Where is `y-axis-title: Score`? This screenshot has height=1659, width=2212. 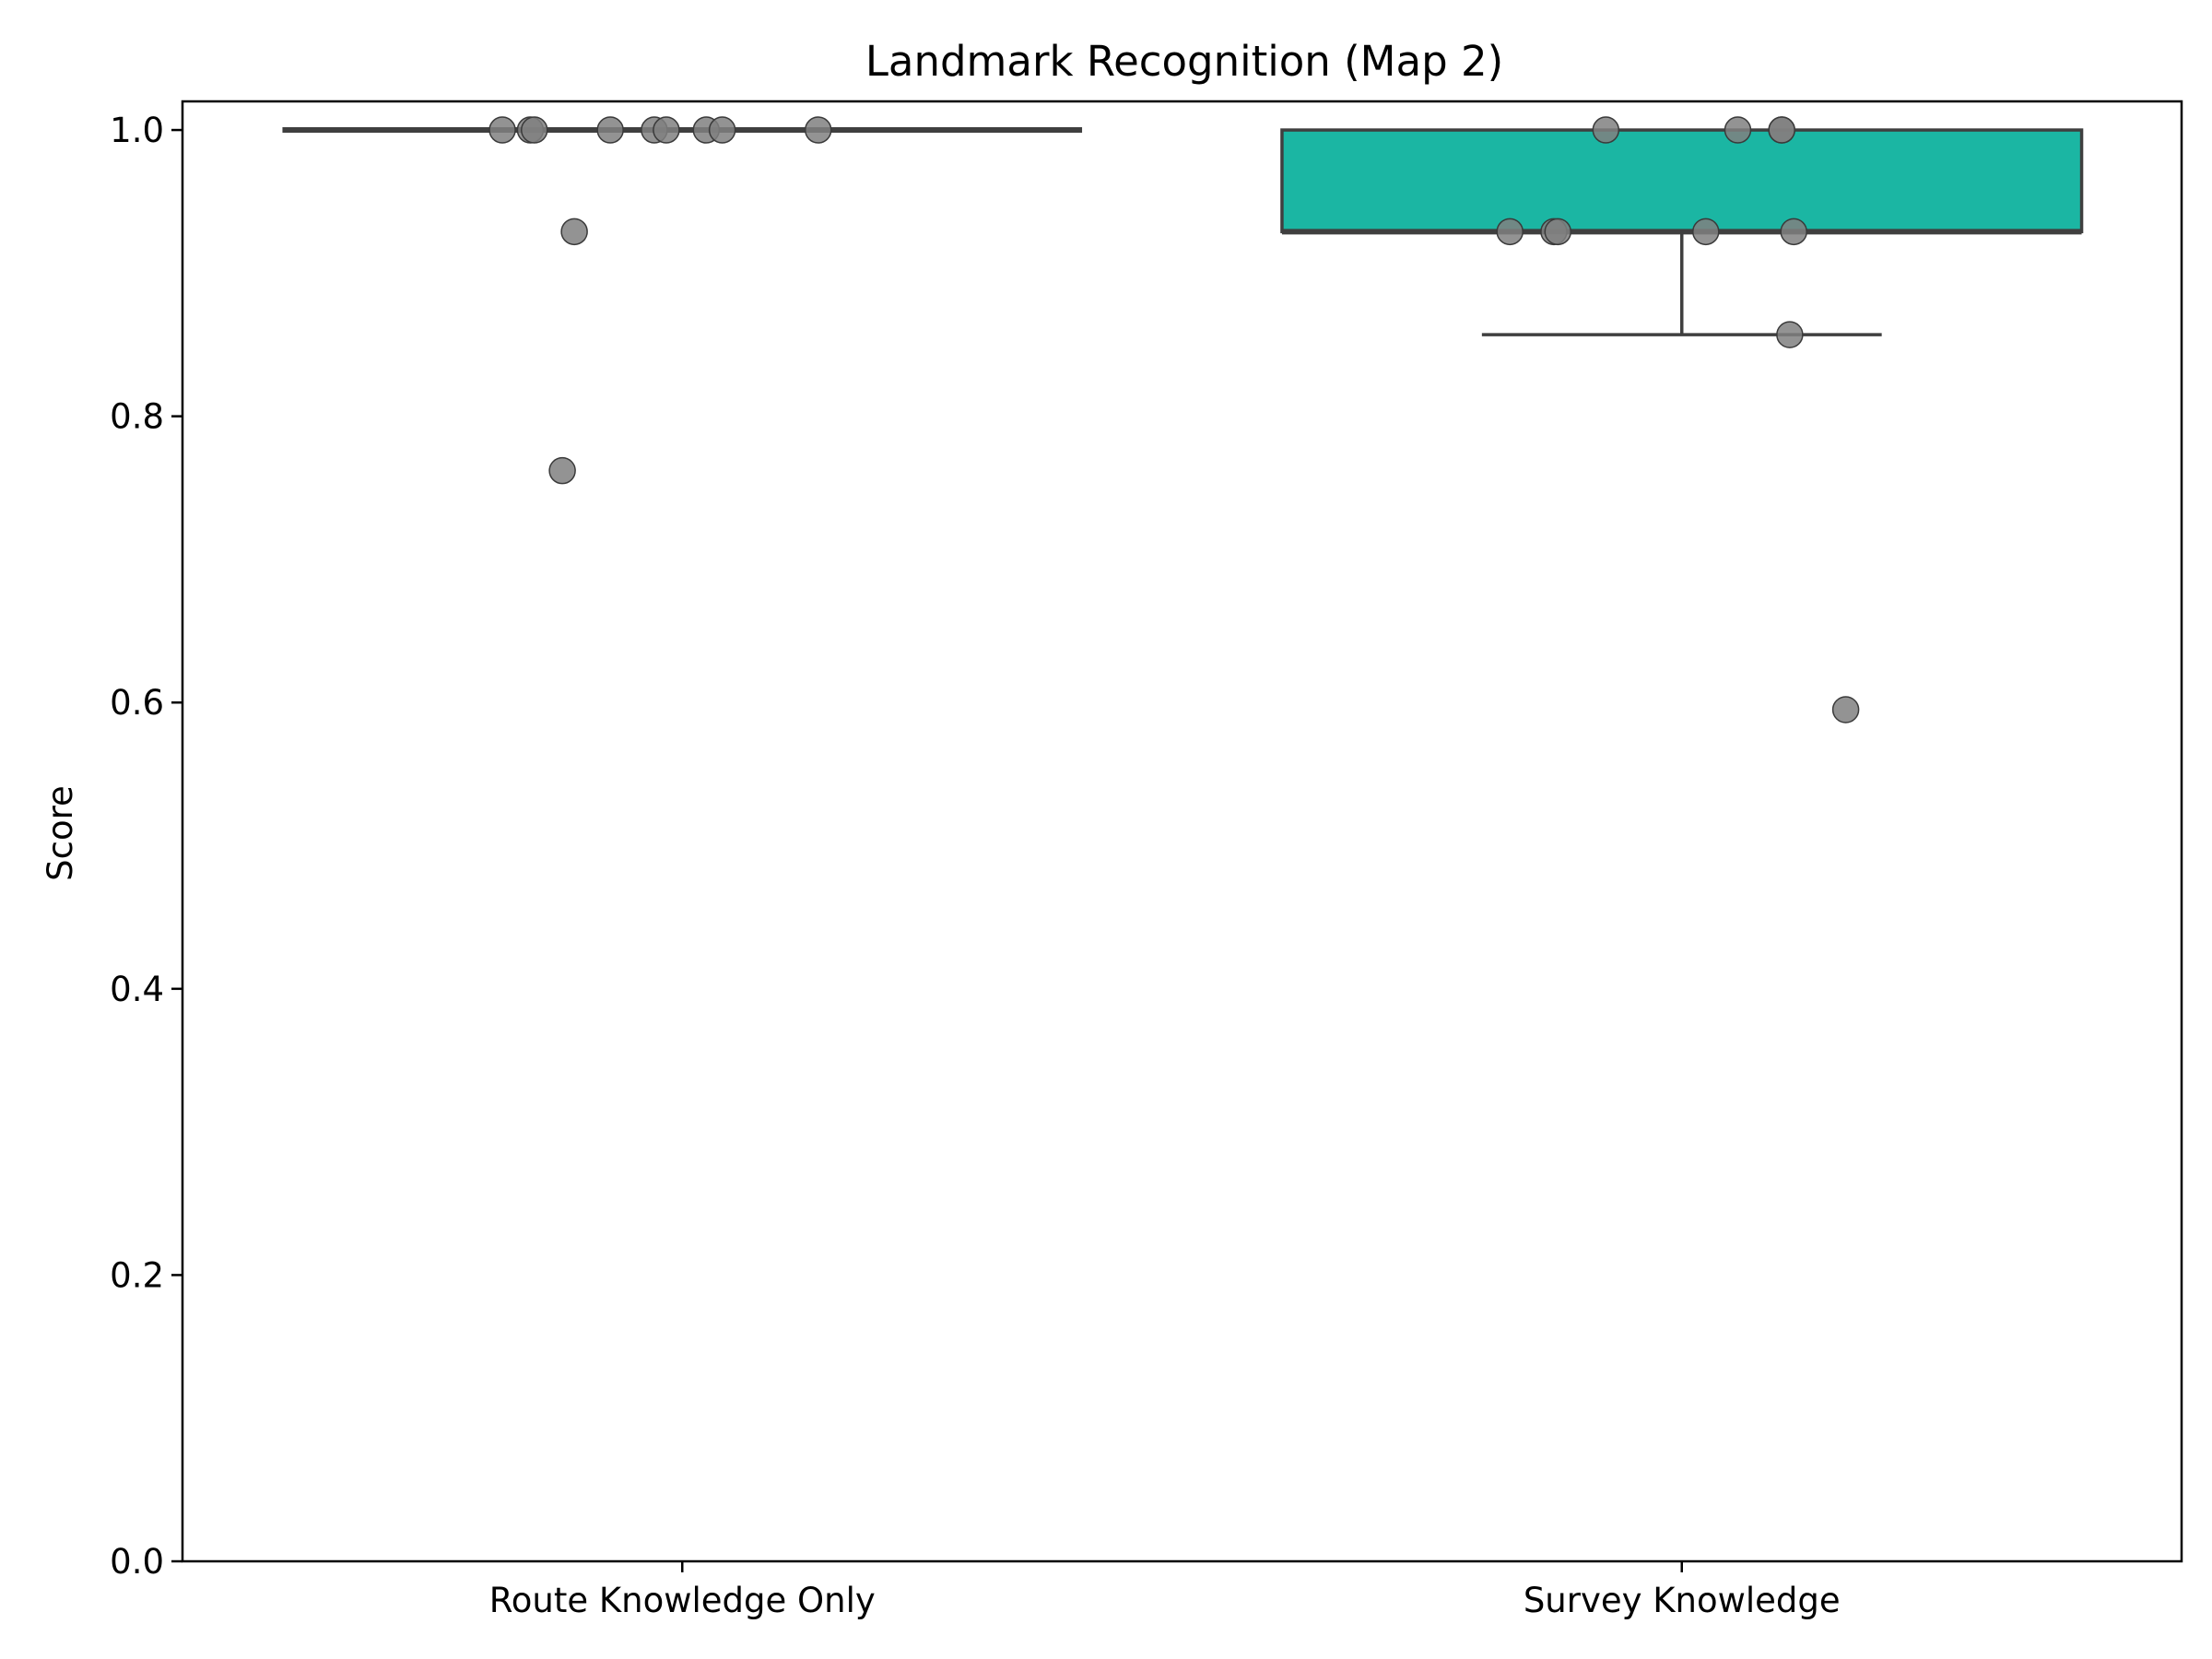 y-axis-title: Score is located at coordinates (60, 833).